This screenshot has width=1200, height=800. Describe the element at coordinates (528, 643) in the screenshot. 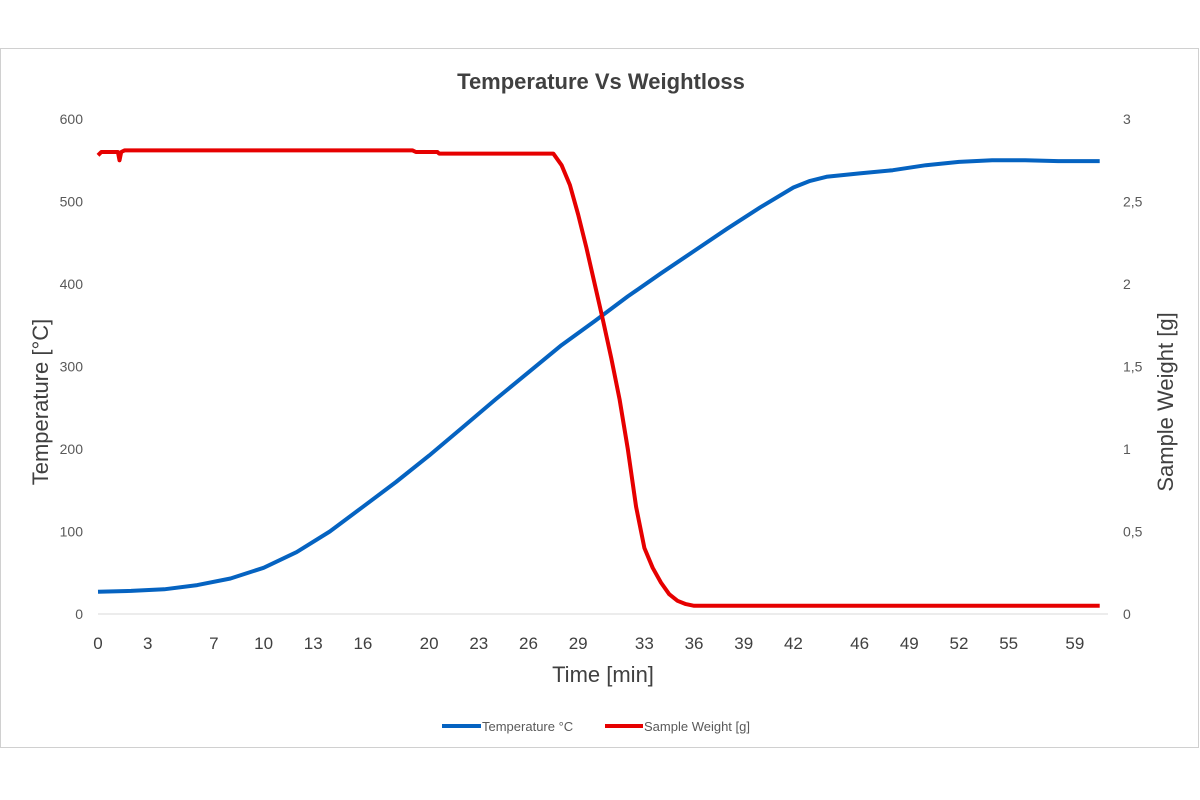

I see `x-tick-label: 26` at that location.